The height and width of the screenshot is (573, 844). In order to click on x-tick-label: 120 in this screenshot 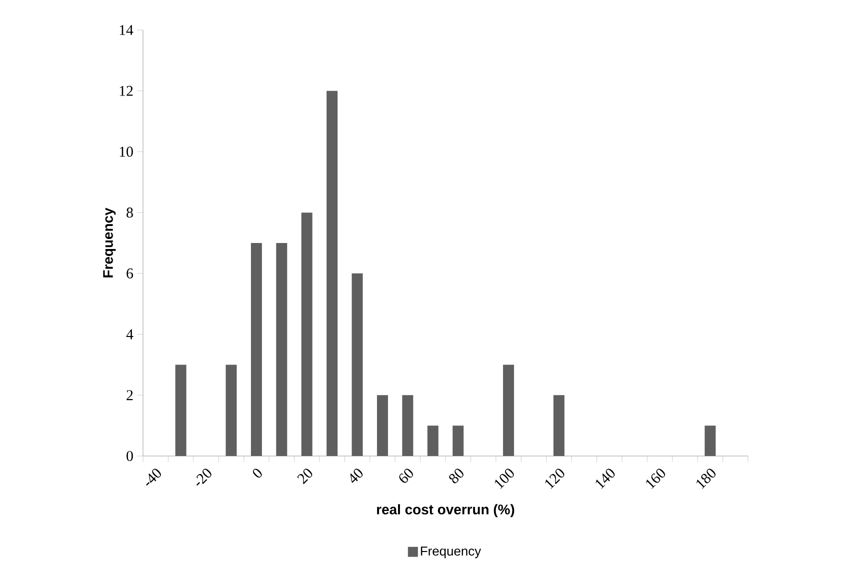, I will do `click(554, 478)`.